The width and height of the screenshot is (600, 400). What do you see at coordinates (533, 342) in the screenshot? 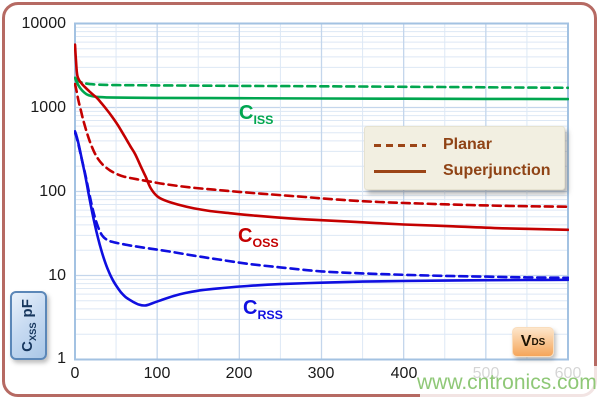
I see `x-axis-label-box: V DS` at bounding box center [533, 342].